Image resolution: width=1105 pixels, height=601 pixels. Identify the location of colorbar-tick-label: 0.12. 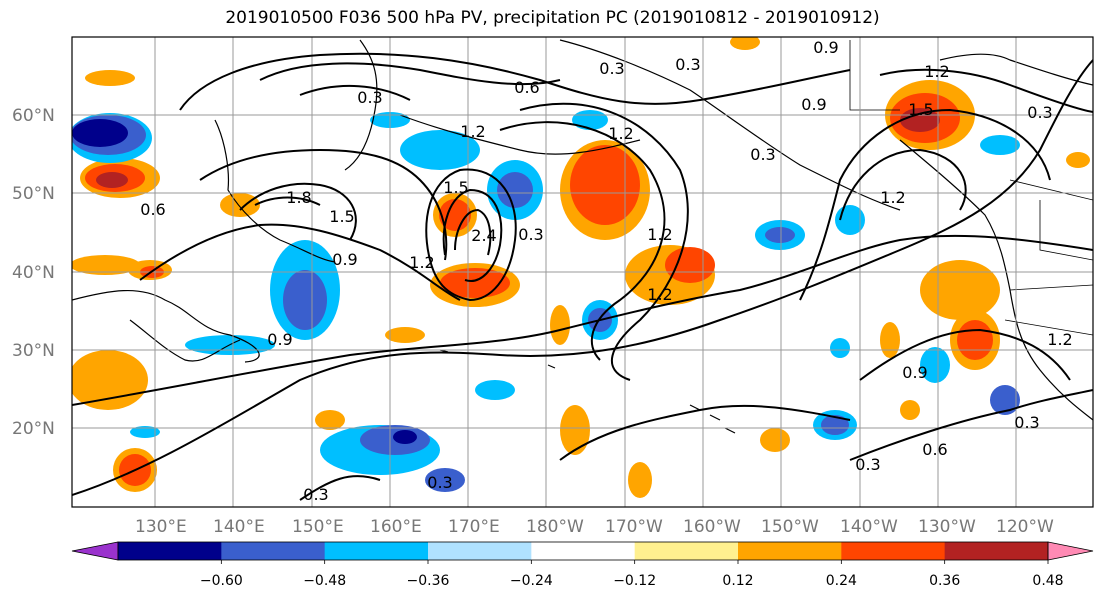
(737, 581).